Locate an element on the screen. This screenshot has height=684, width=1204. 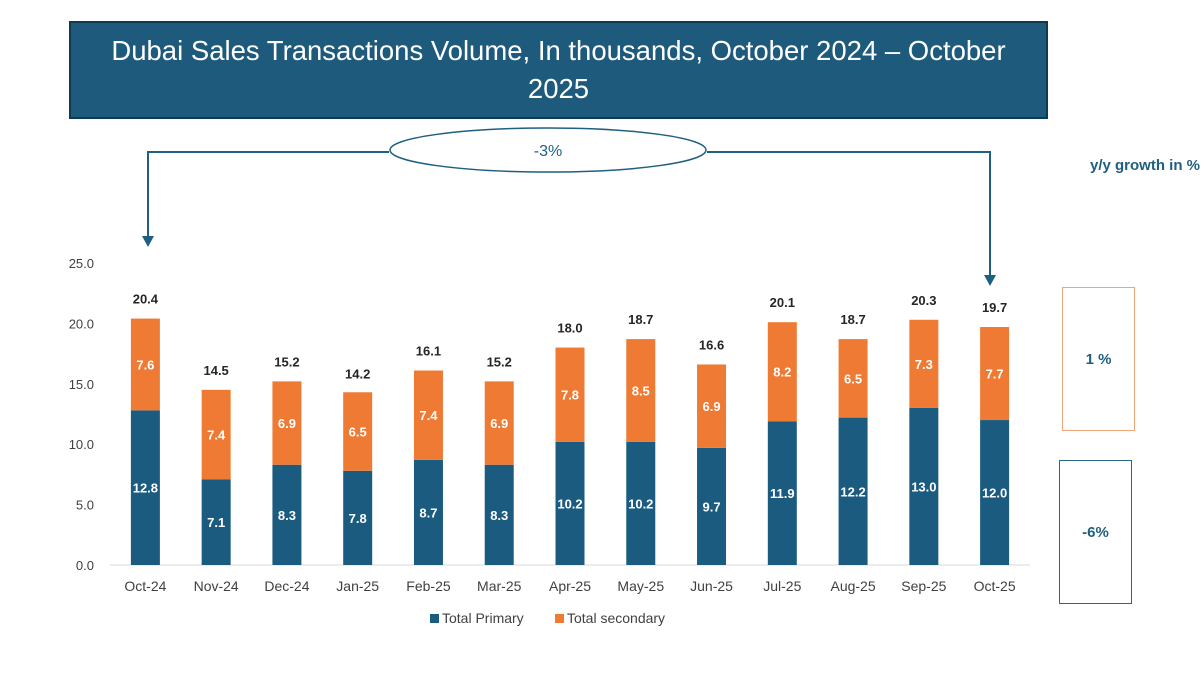
x-tick-label: Jun-25 is located at coordinates (711, 586).